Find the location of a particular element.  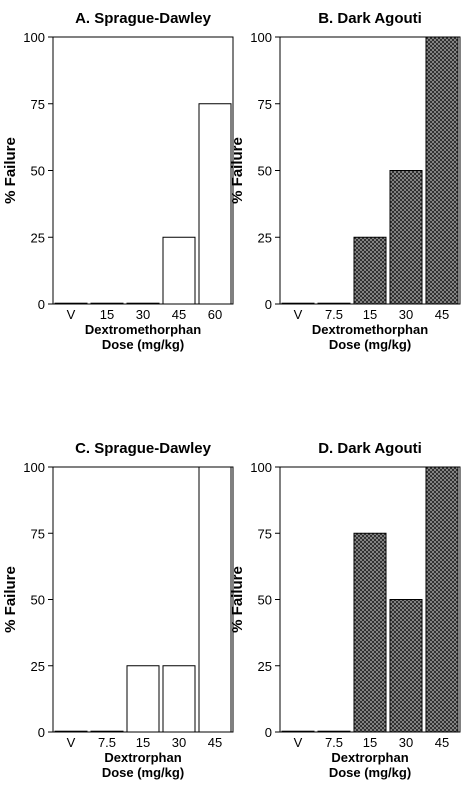

chart-title: D. Dark Agouti is located at coordinates (370, 448).